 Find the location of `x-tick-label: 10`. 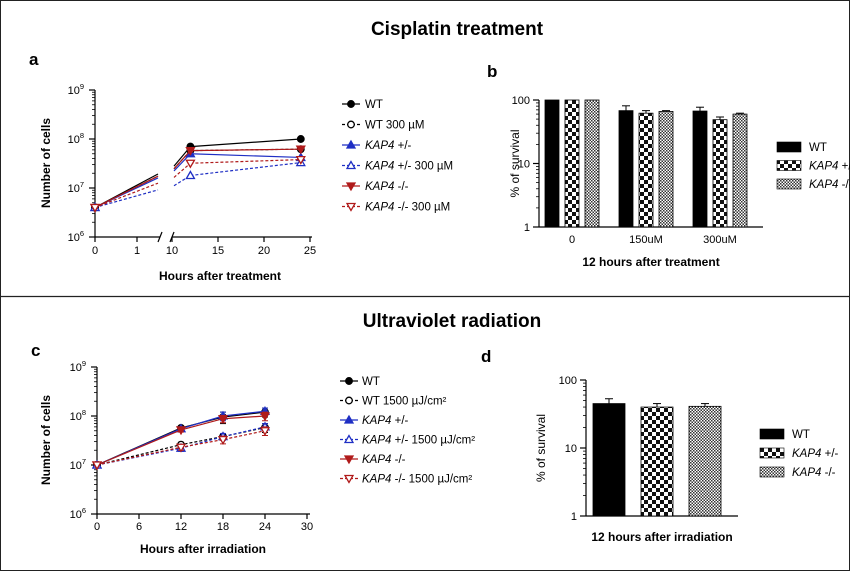

x-tick-label: 10 is located at coordinates (172, 251).